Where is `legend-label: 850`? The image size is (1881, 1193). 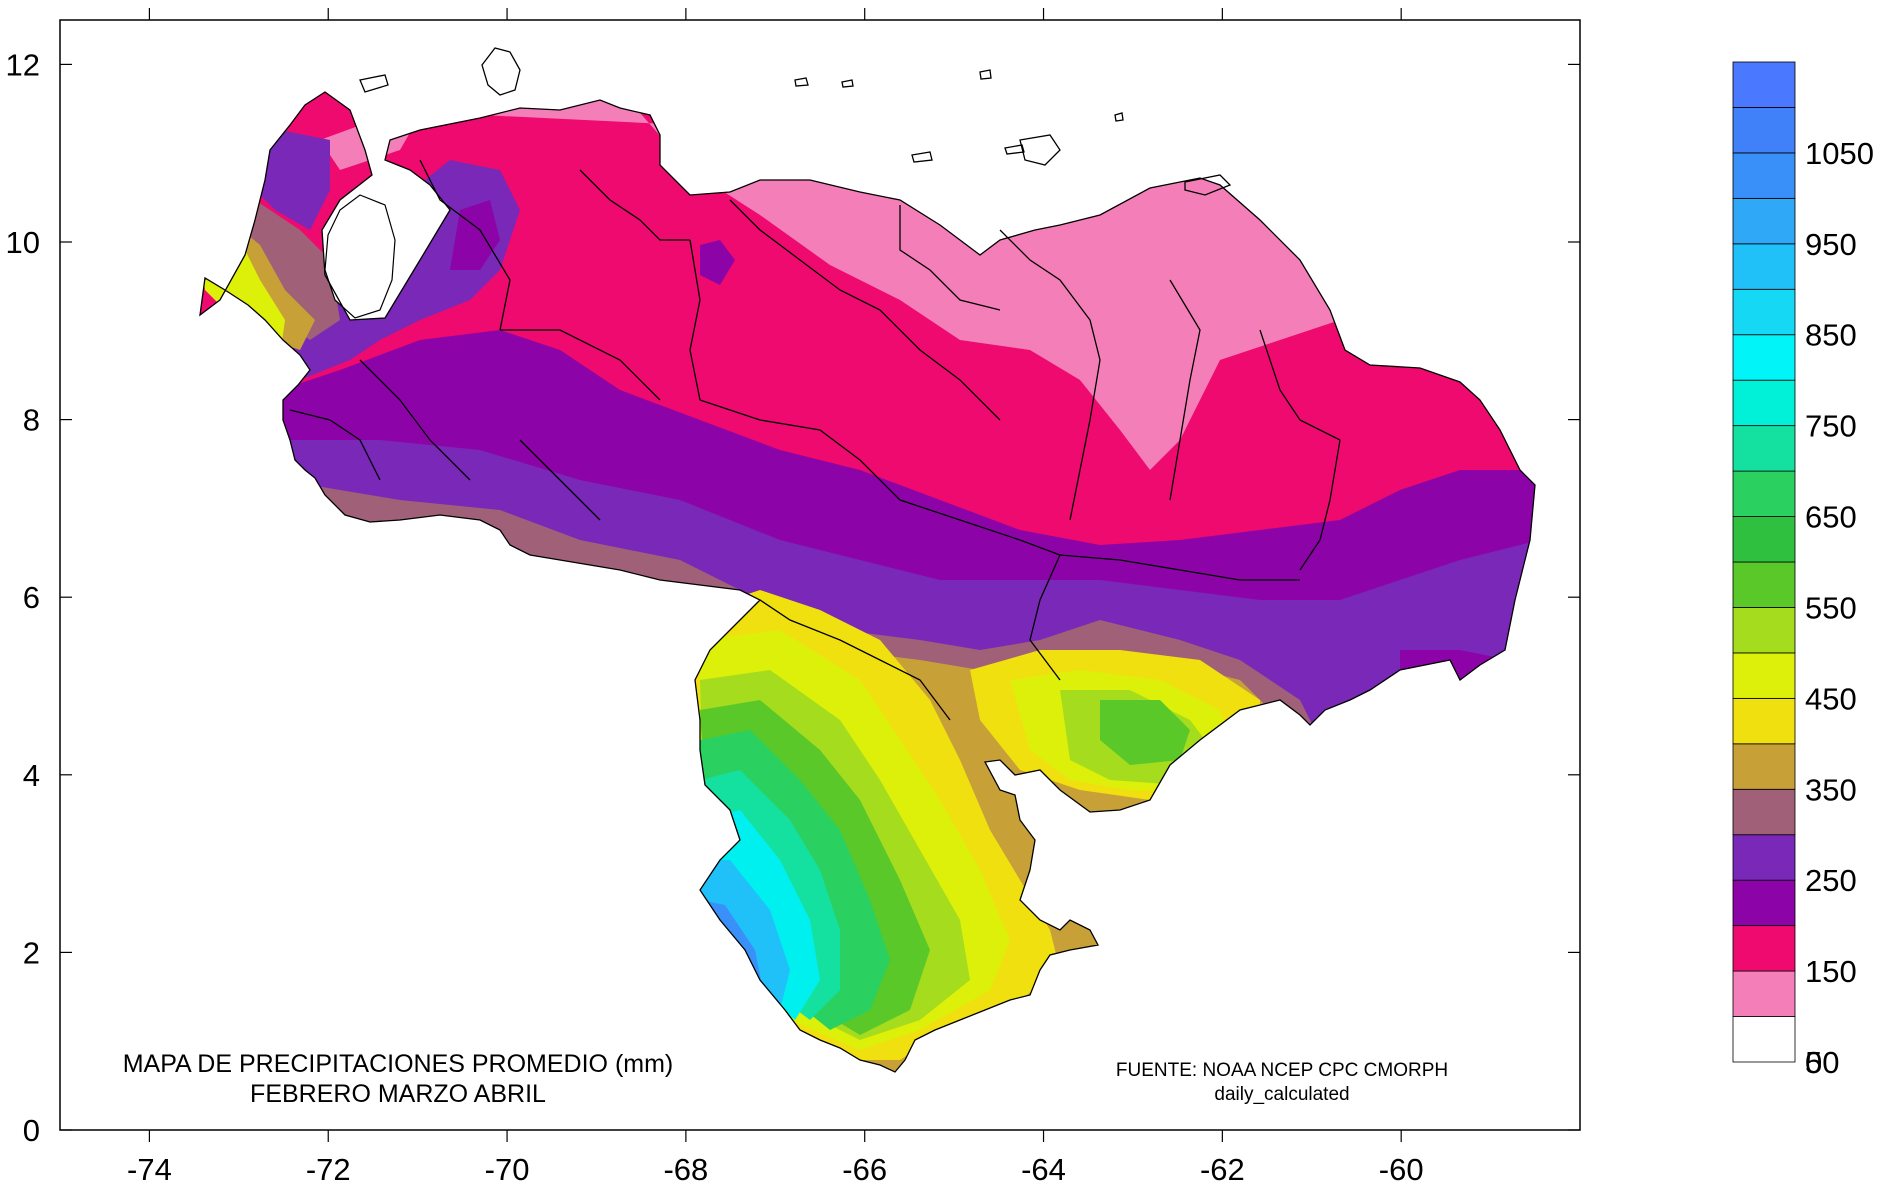 legend-label: 850 is located at coordinates (1831, 335).